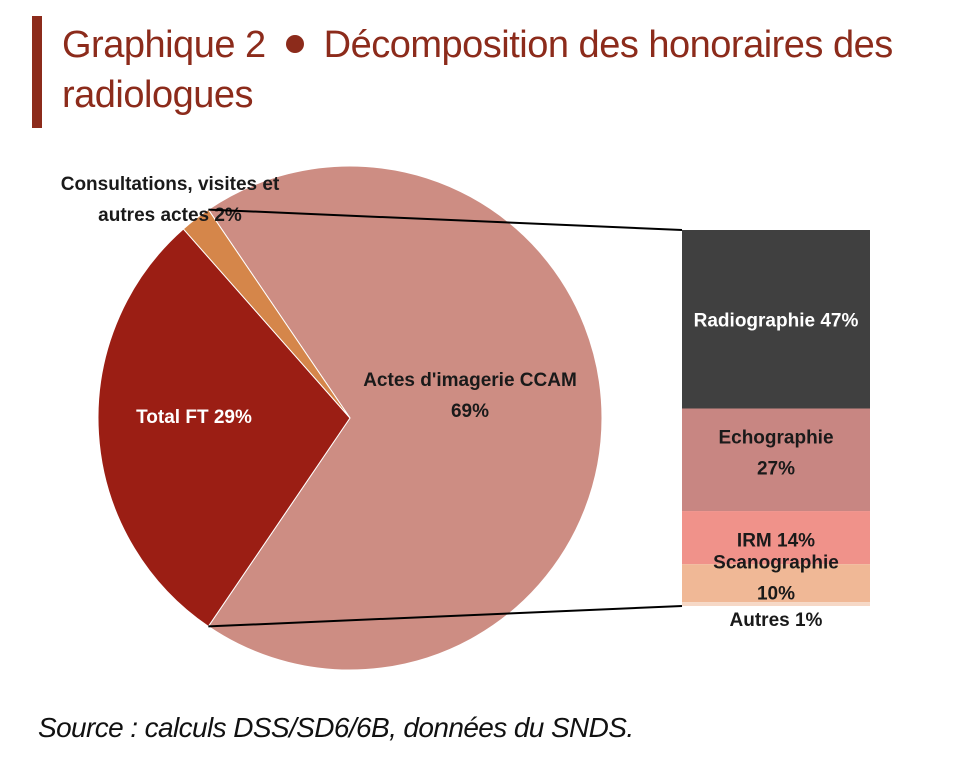 The height and width of the screenshot is (768, 966). I want to click on bar-segment-radiographie-label: Radiographie 47%, so click(776, 320).